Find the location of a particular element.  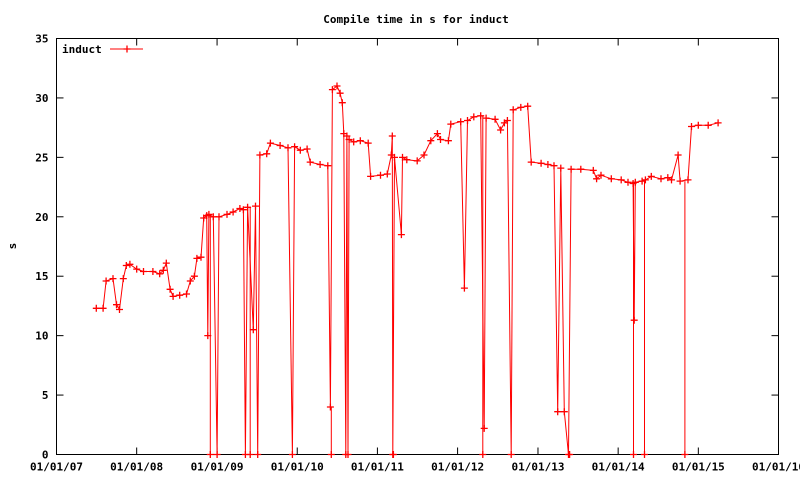

x-tick-label: 01/01/09 is located at coordinates (217, 467).